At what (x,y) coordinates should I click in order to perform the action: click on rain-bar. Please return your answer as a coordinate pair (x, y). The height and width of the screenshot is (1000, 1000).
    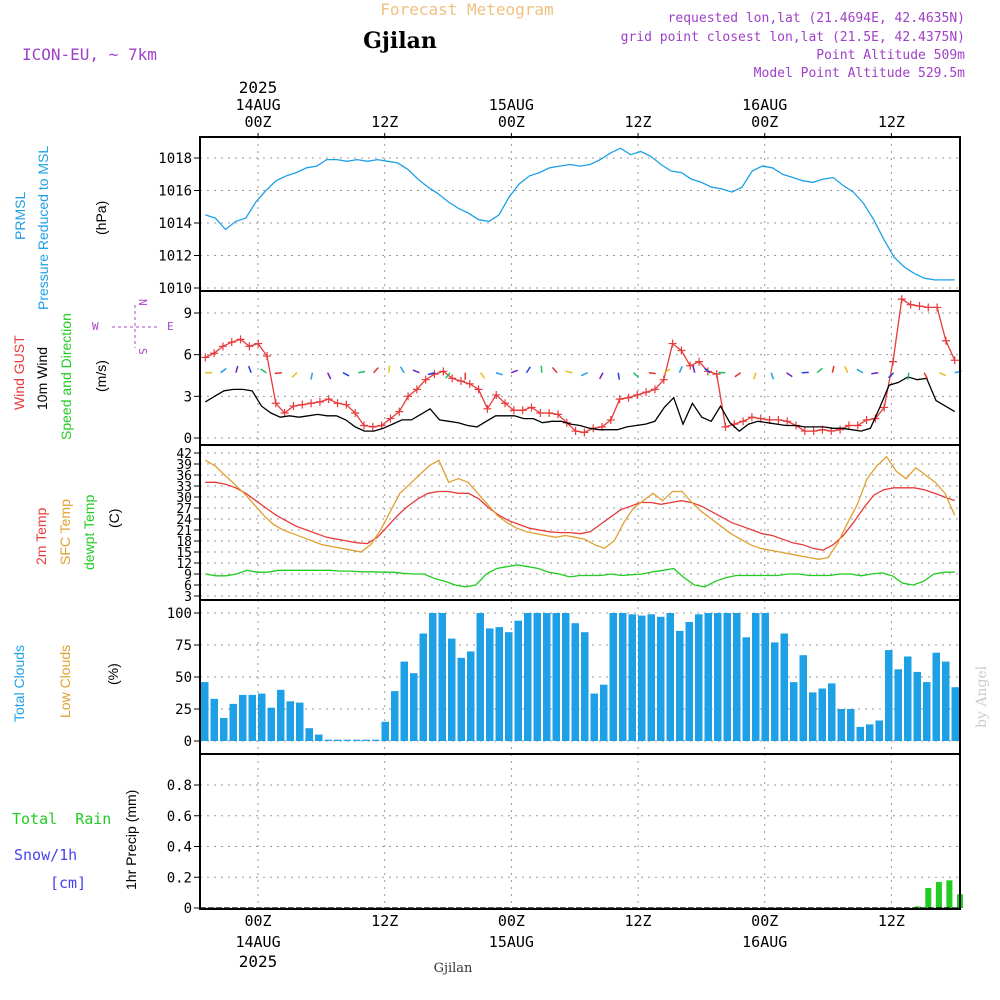
    Looking at the image, I should click on (917, 907).